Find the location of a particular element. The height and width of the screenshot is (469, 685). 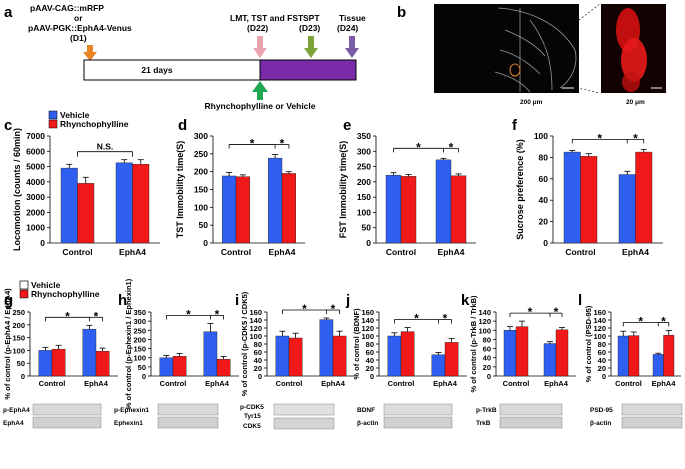

y-tick-label: 4000 is located at coordinates (35, 182).